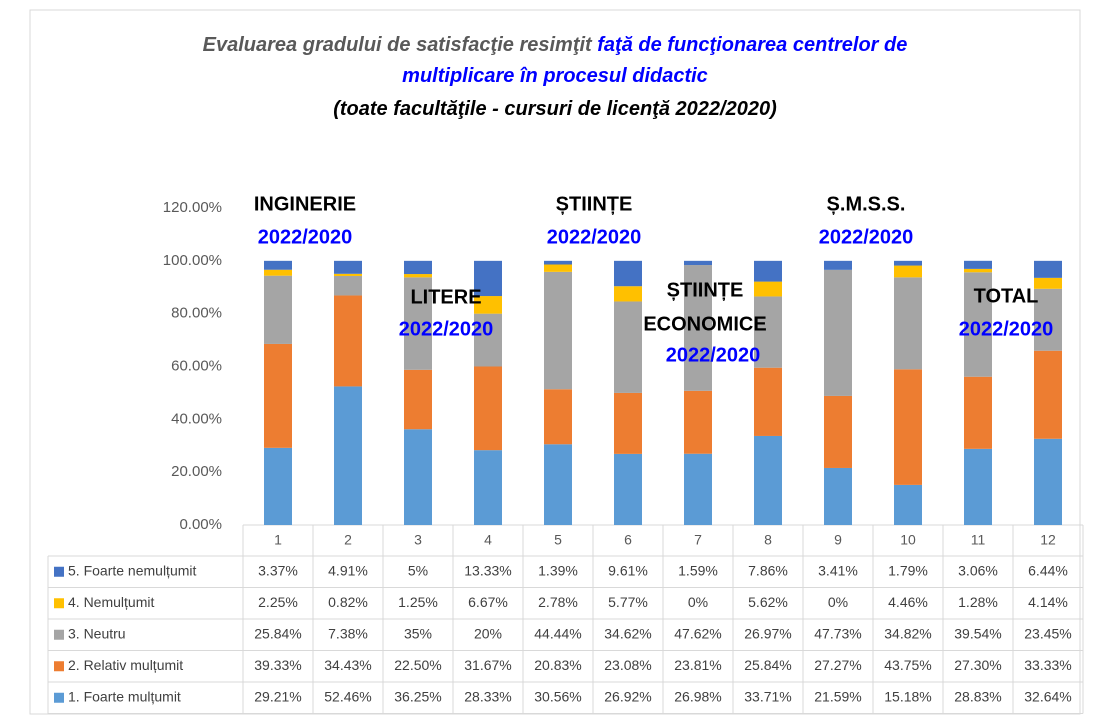 This screenshot has height=719, width=1100. Describe the element at coordinates (752, 45) in the screenshot. I see `title-part: faţă de funcţionarea centrelor de` at that location.